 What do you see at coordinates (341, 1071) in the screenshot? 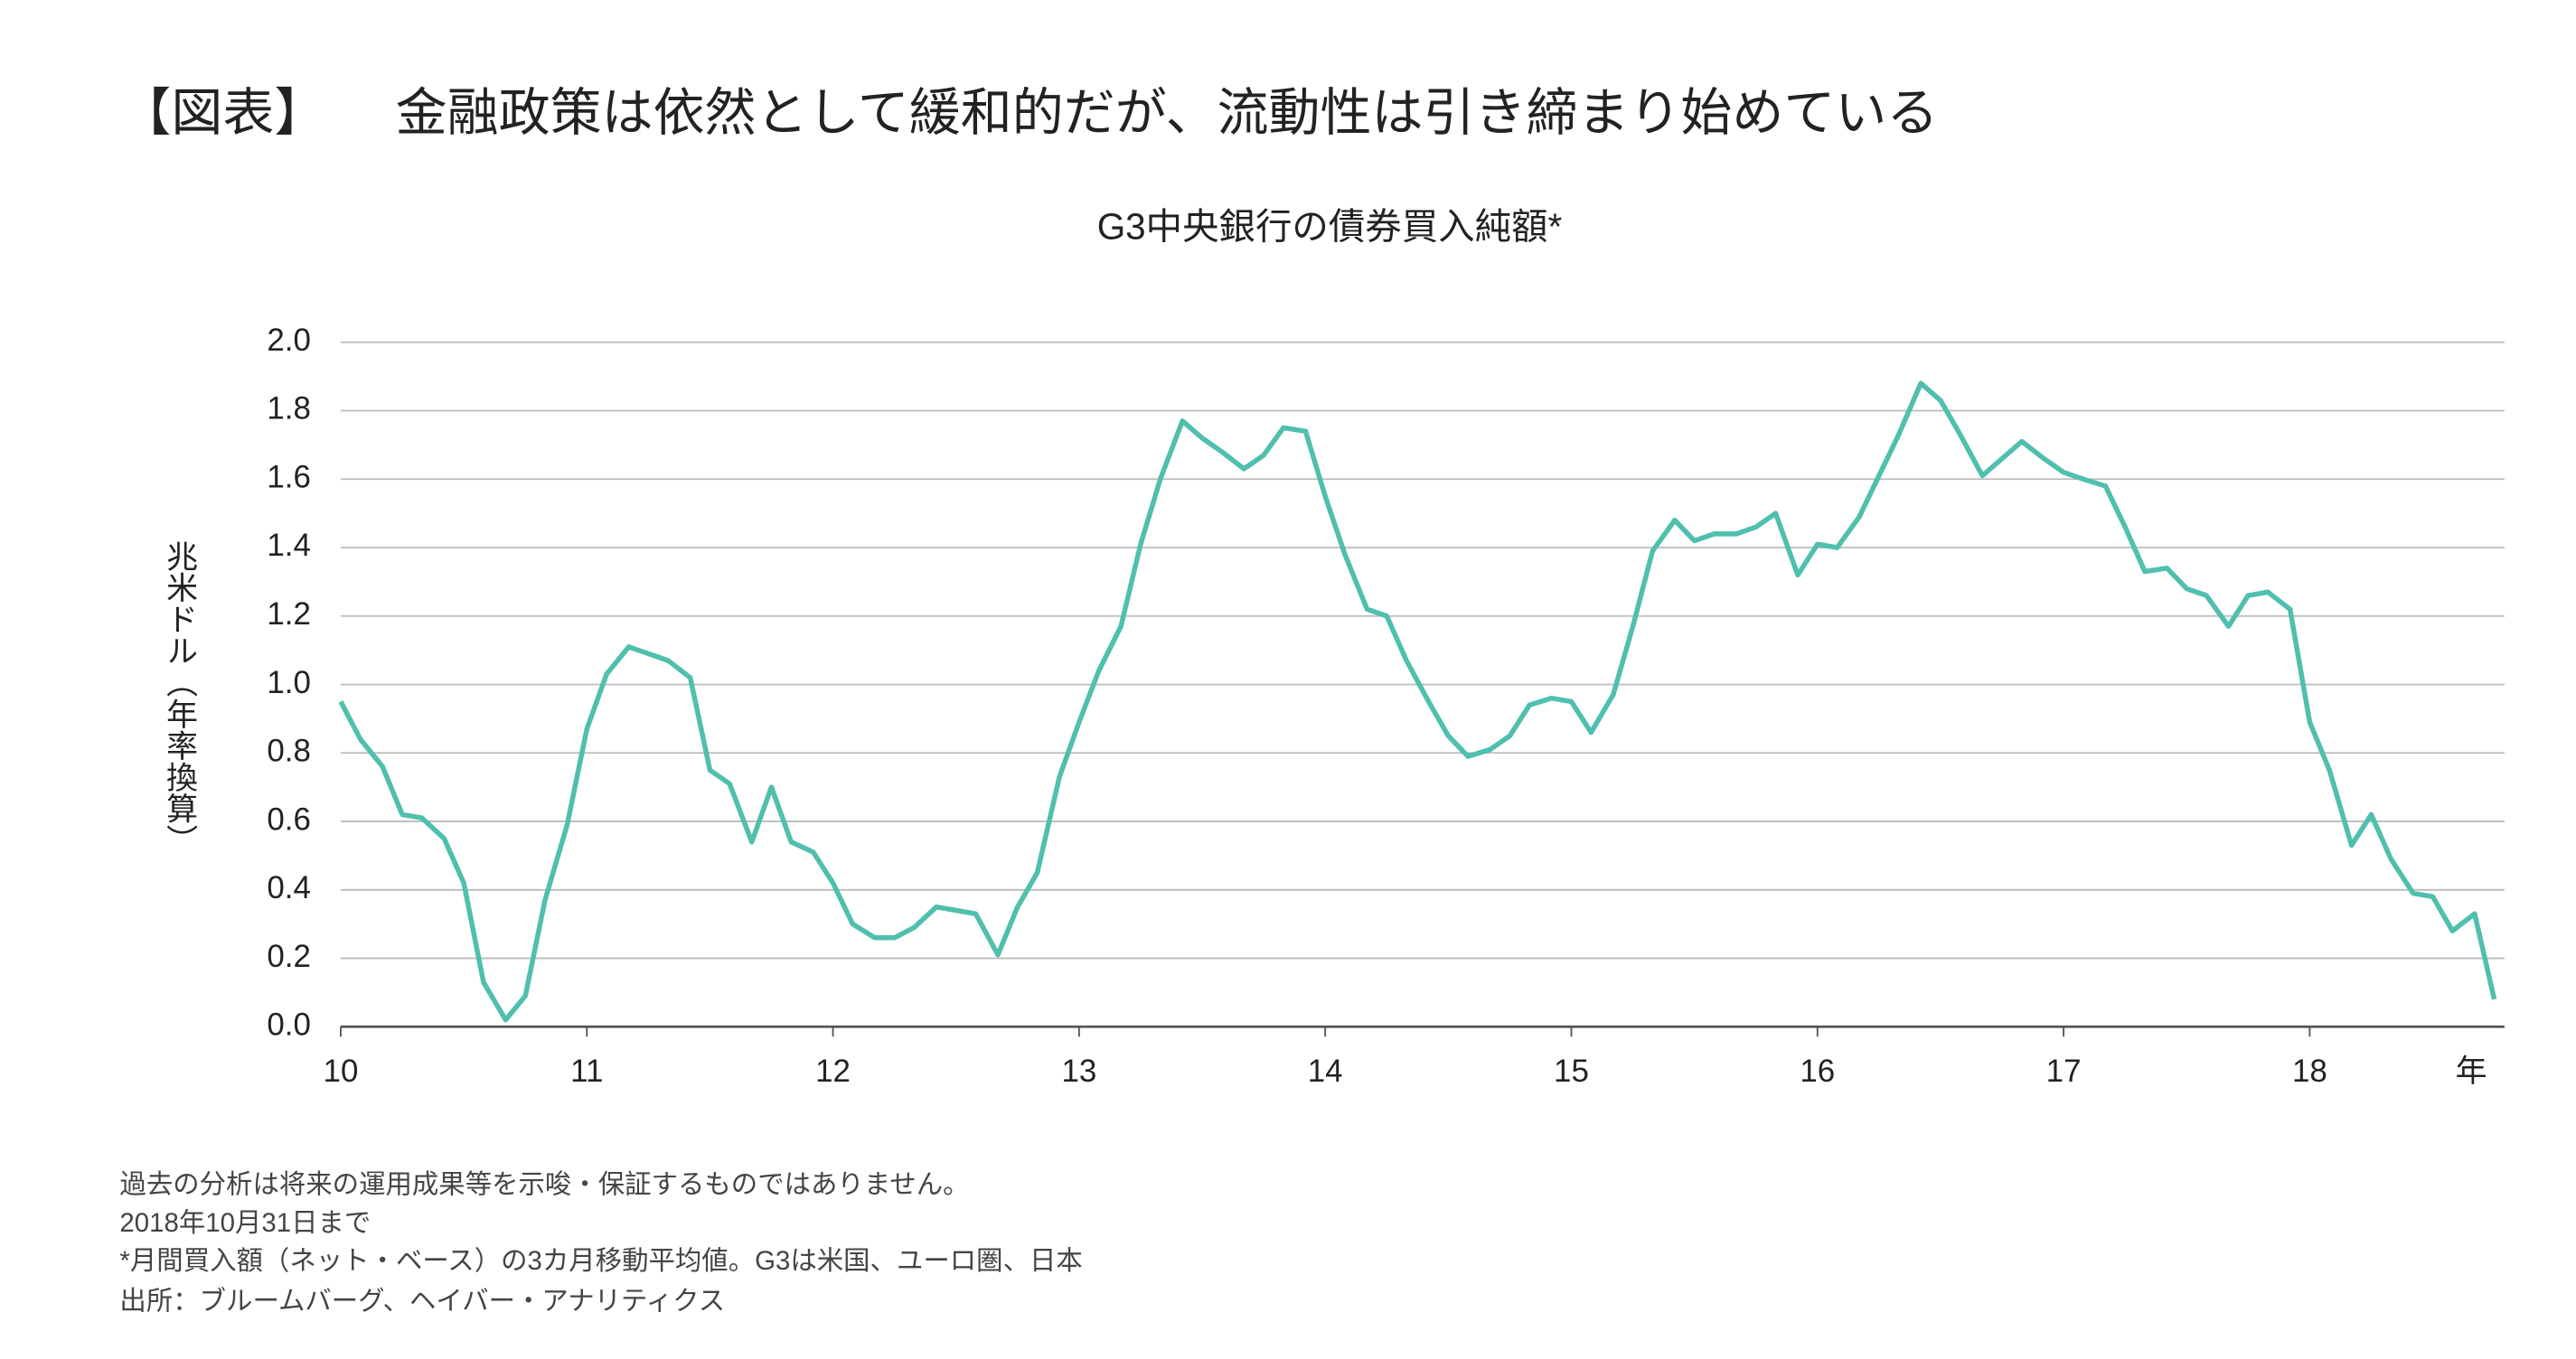
I see `x-tick-label: 10` at bounding box center [341, 1071].